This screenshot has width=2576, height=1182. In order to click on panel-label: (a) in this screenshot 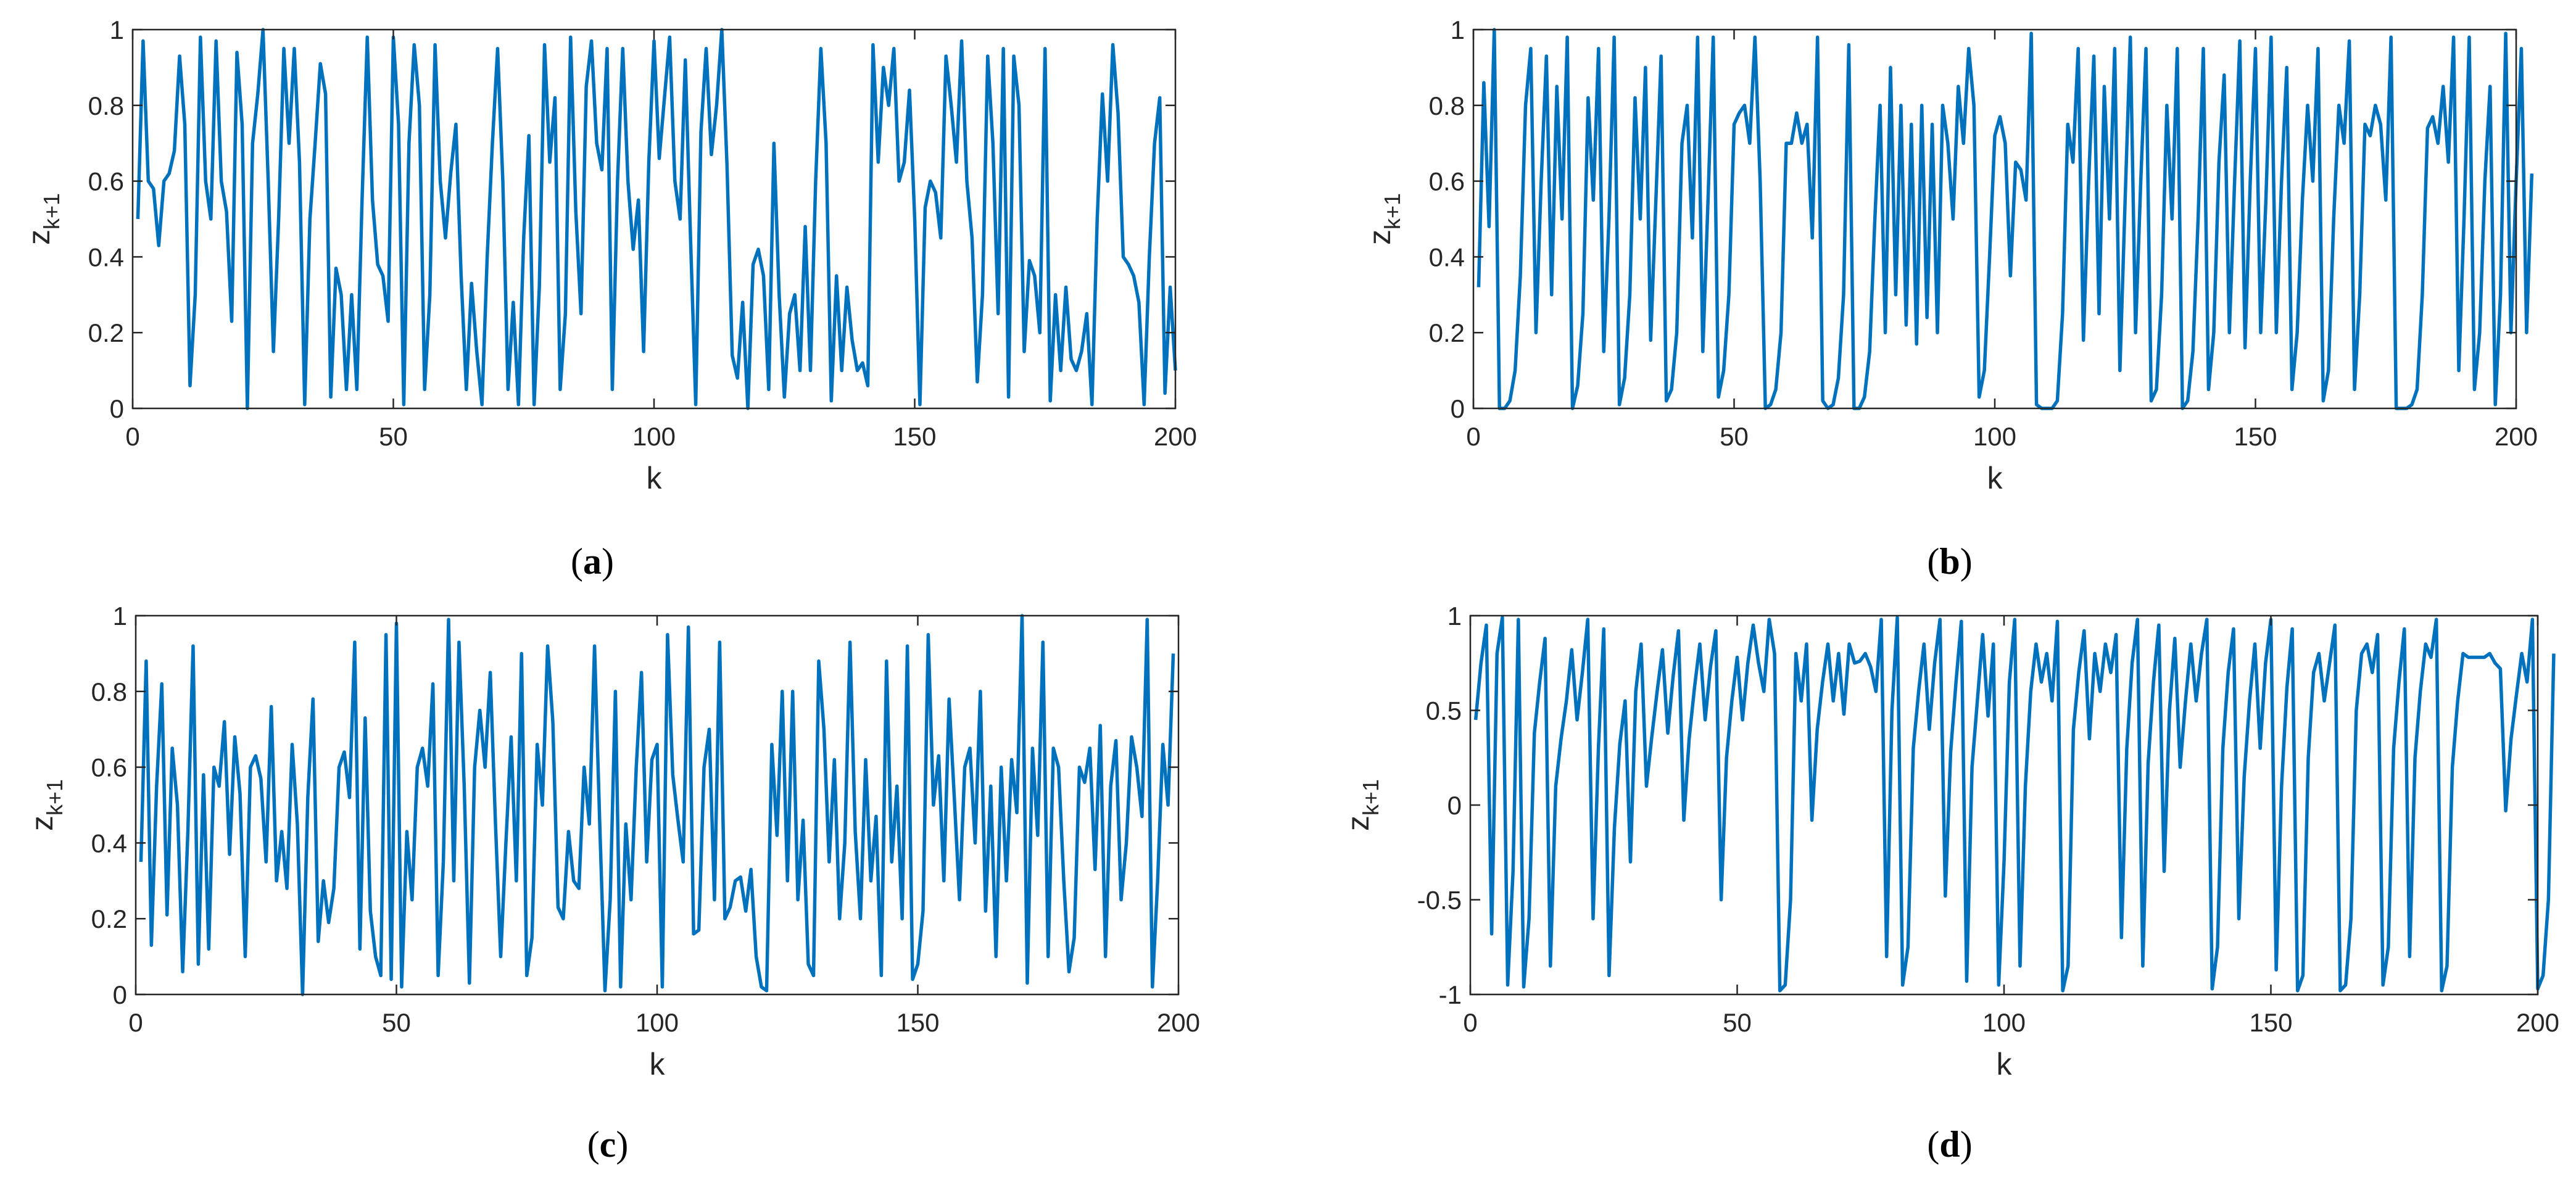, I will do `click(592, 561)`.